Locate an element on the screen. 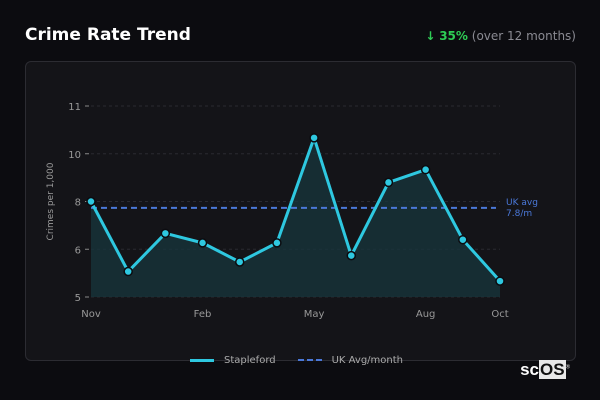 Image resolution: width=600 pixels, height=400 pixels. y-axis-label: Crimes per 1,000 is located at coordinates (51, 201).